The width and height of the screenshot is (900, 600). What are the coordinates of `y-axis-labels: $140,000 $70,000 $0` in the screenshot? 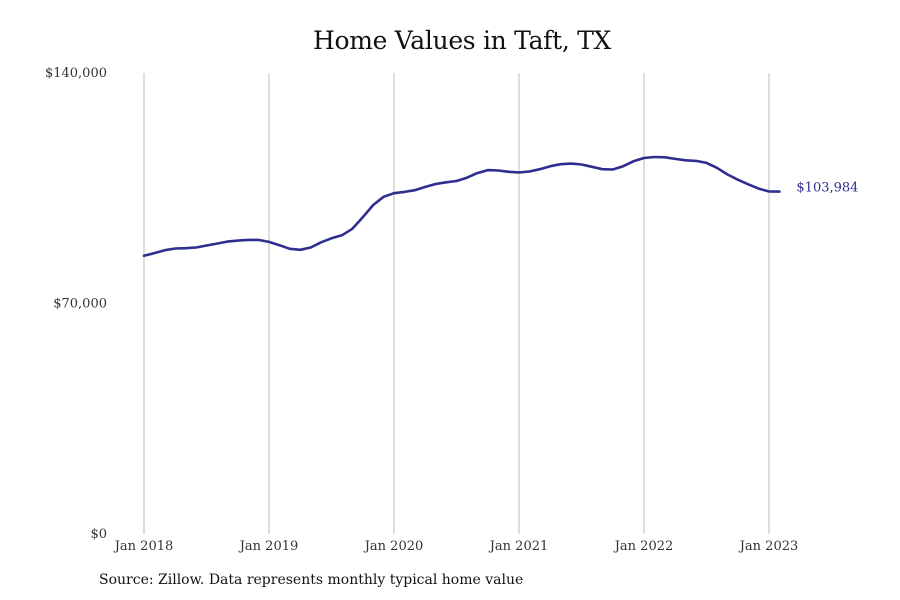 It's located at (76, 304).